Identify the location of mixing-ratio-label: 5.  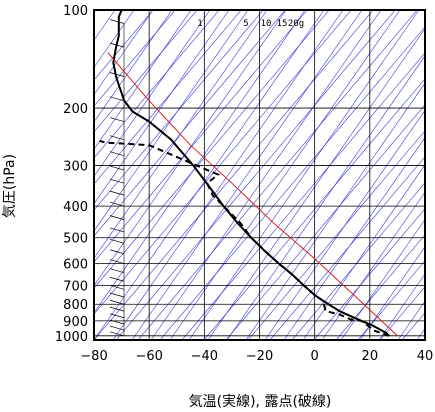
(245, 24).